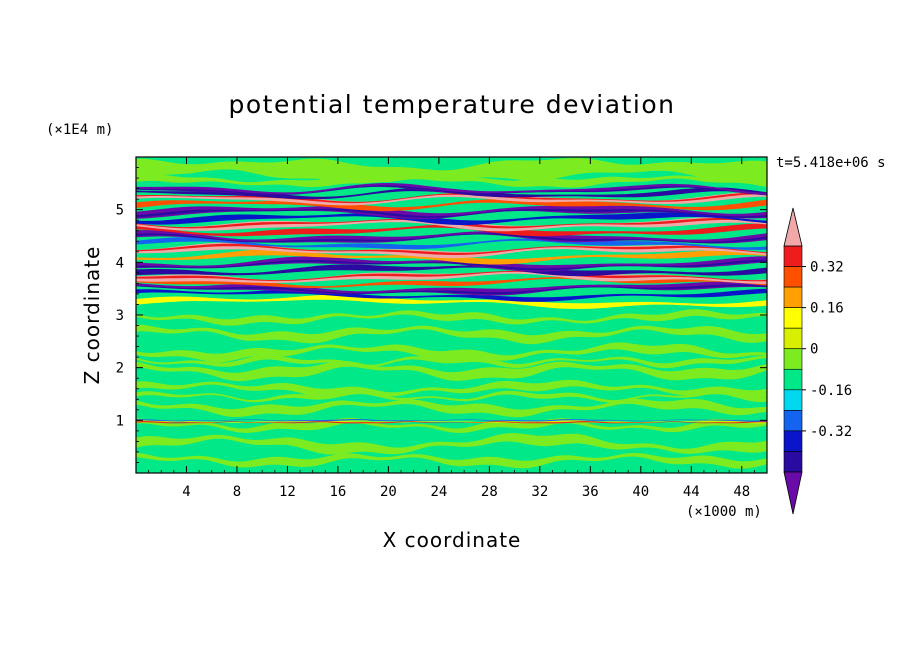 This screenshot has height=654, width=904. I want to click on x-tick-label: 48, so click(741, 492).